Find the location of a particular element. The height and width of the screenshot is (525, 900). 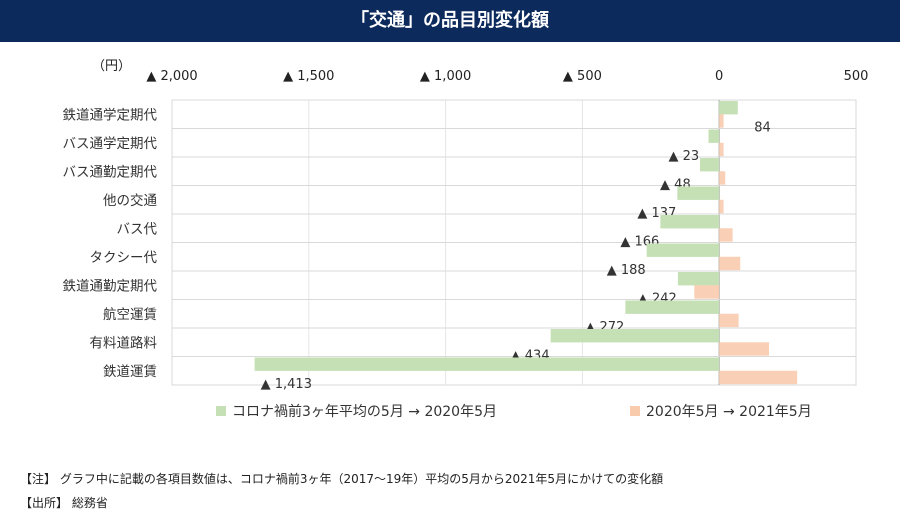

x-tick-label: ▲ 1,000 is located at coordinates (445, 76).